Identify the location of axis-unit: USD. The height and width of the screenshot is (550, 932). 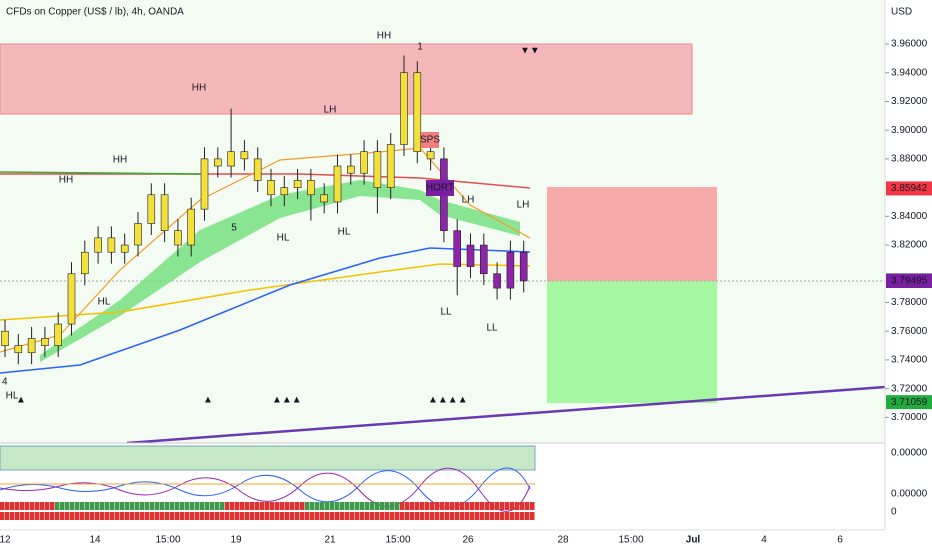
(901, 12).